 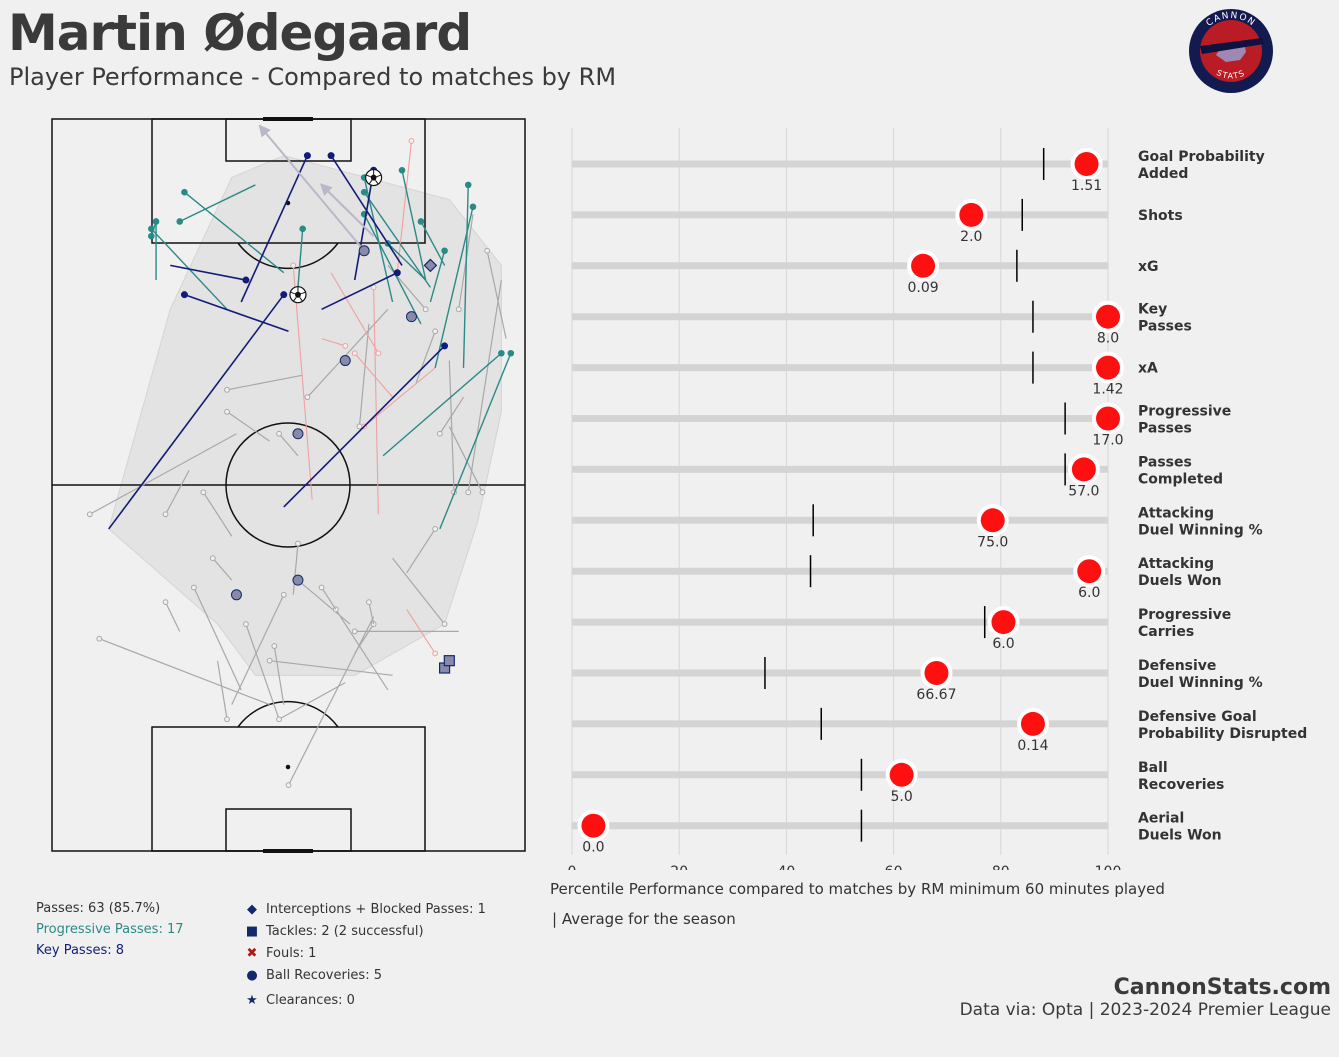 I want to click on metric-label: Shots, so click(x=1160, y=216).